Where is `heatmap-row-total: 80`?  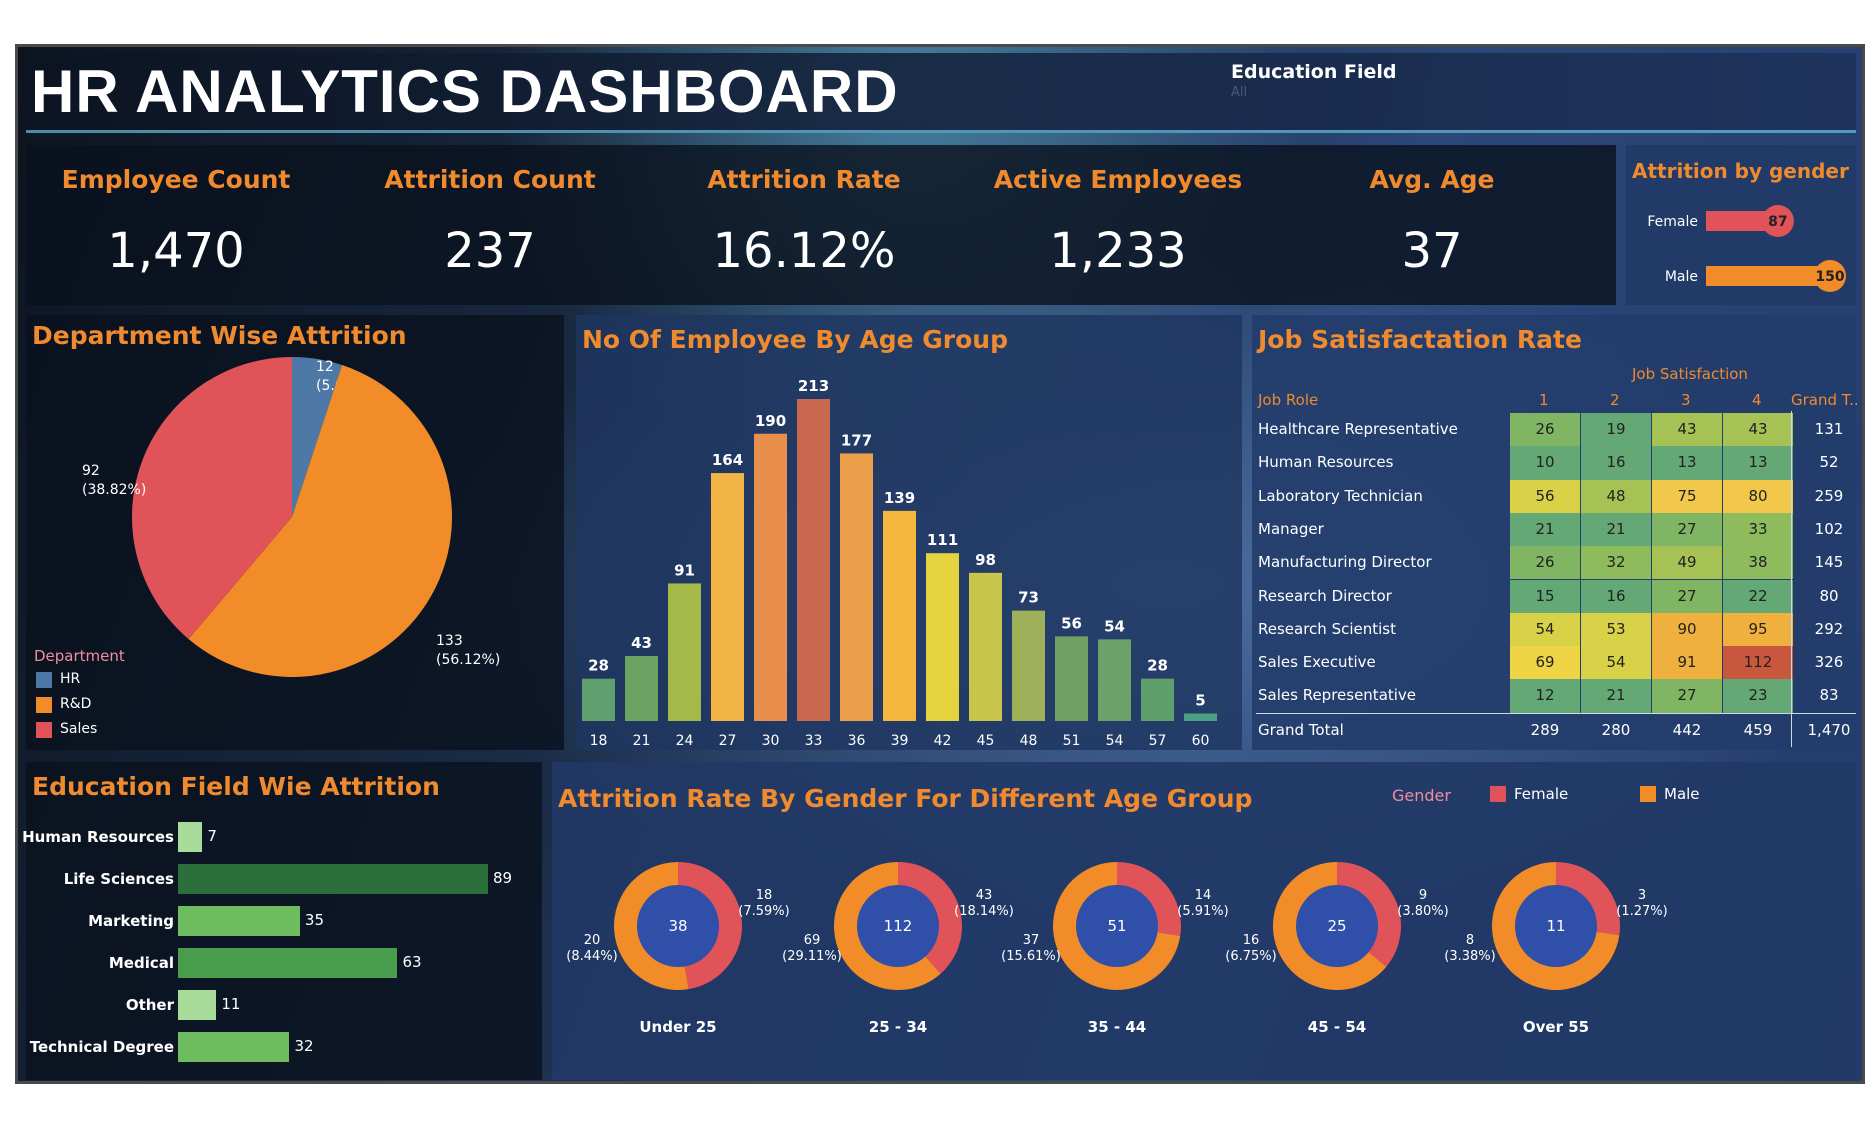
heatmap-row-total: 80 is located at coordinates (1829, 595).